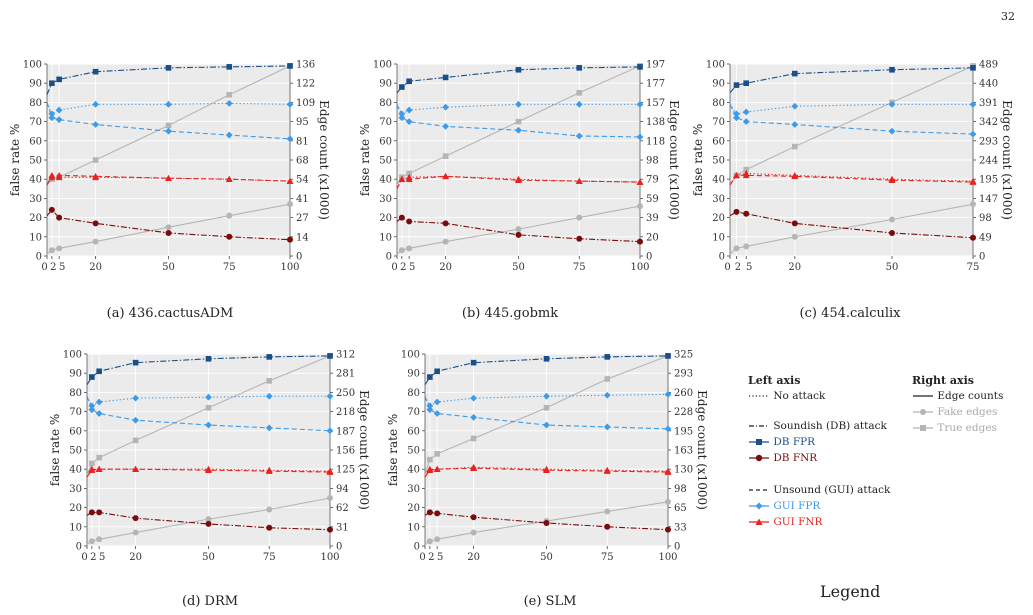  I want to click on y-tick-label: 80, so click(718, 103).